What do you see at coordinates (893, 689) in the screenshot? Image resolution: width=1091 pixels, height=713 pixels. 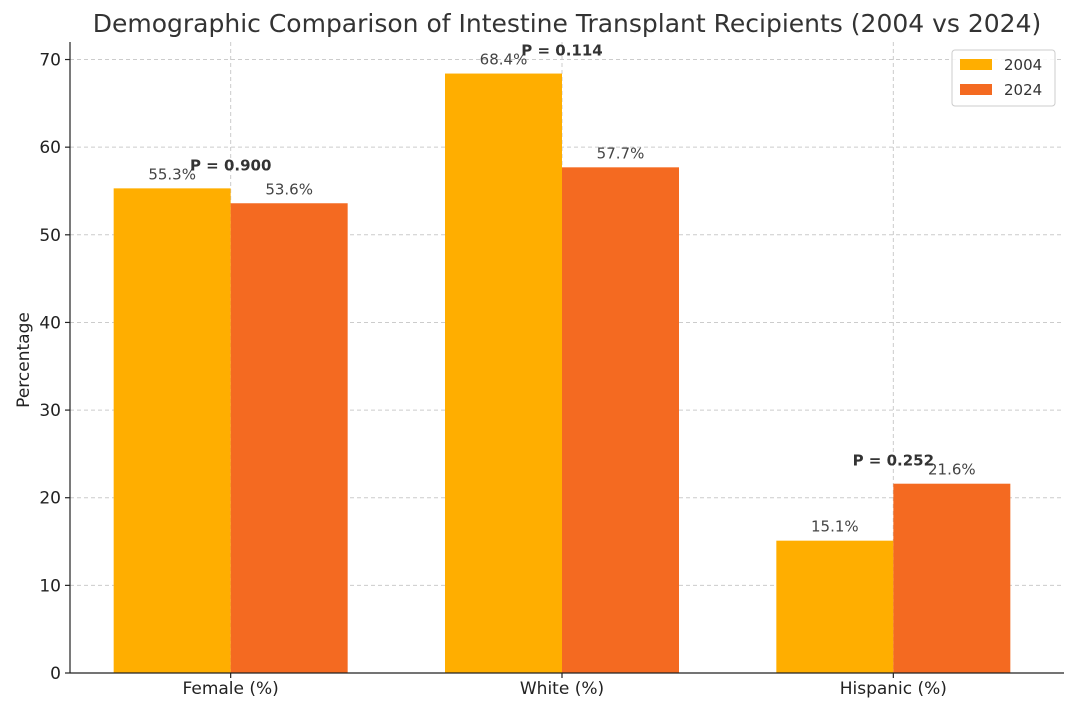 I see `x-tick-label: Hispanic (%)` at bounding box center [893, 689].